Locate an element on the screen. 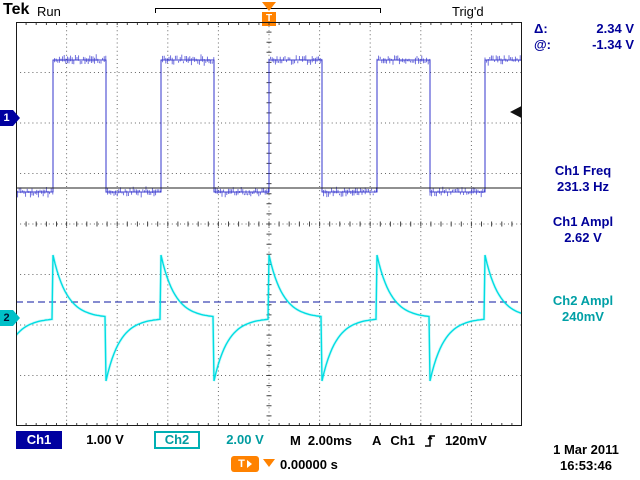 This screenshot has height=480, width=640. ch1-marker-label: 1 is located at coordinates (6, 118).